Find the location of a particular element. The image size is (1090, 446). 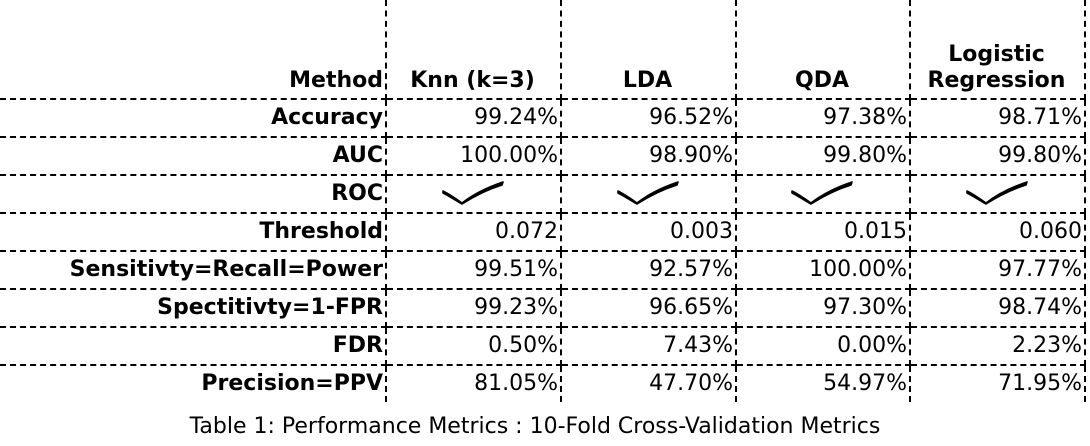

metric-value: 0.015 is located at coordinates (823, 232).